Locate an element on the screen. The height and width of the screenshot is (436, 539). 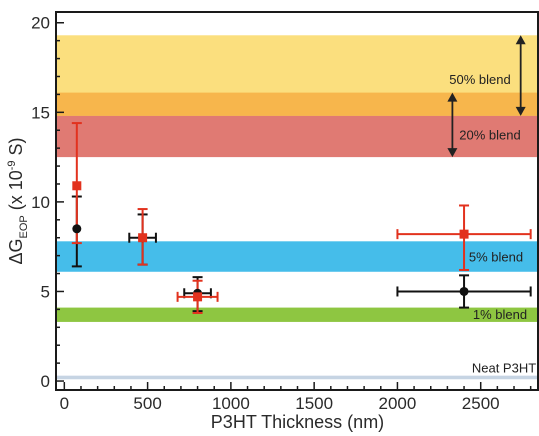
y-axis-title: ΔGEOP (x 10-9 S) is located at coordinates (18, 200).